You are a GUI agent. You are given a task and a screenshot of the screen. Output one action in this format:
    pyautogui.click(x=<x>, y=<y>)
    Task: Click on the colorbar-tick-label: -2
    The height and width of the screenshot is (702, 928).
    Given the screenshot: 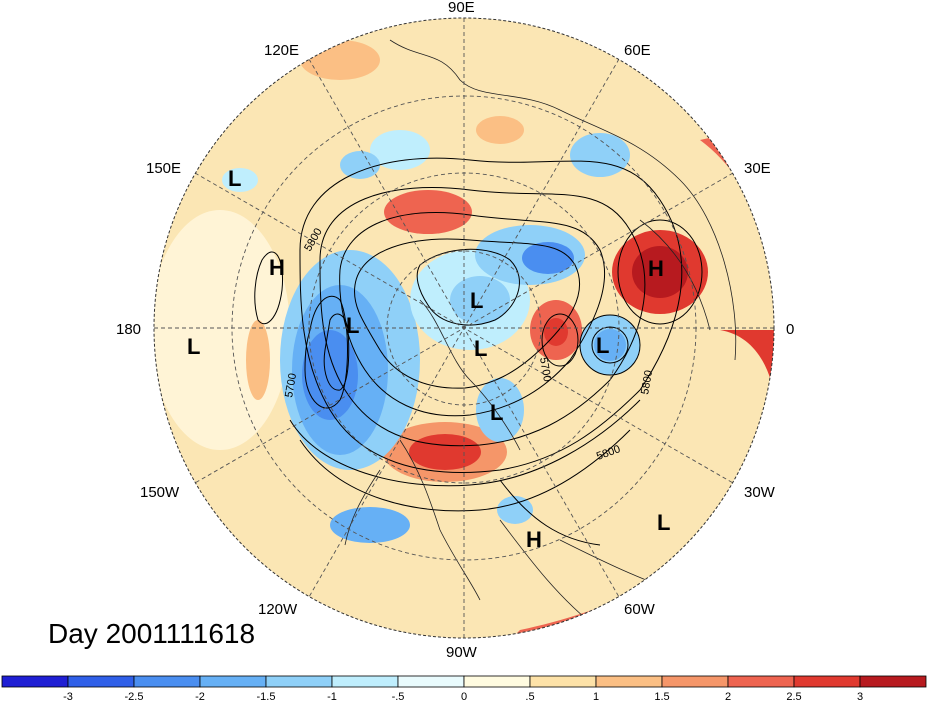 What is the action you would take?
    pyautogui.click(x=200, y=696)
    